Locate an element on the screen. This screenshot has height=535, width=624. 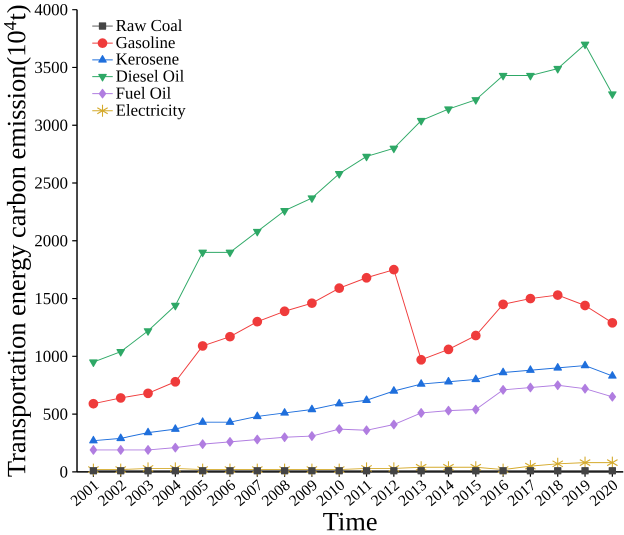
y-tick-label: 3500 is located at coordinates (51, 68).